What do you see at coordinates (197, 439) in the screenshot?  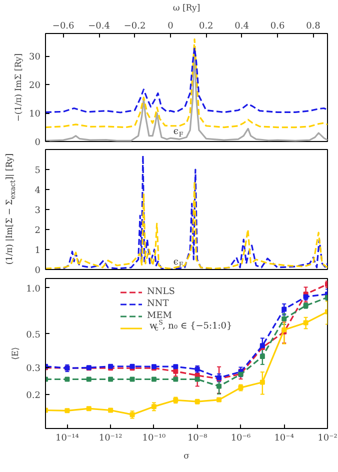 I see `x-tick-label: 10⁻⁸` at bounding box center [197, 439].